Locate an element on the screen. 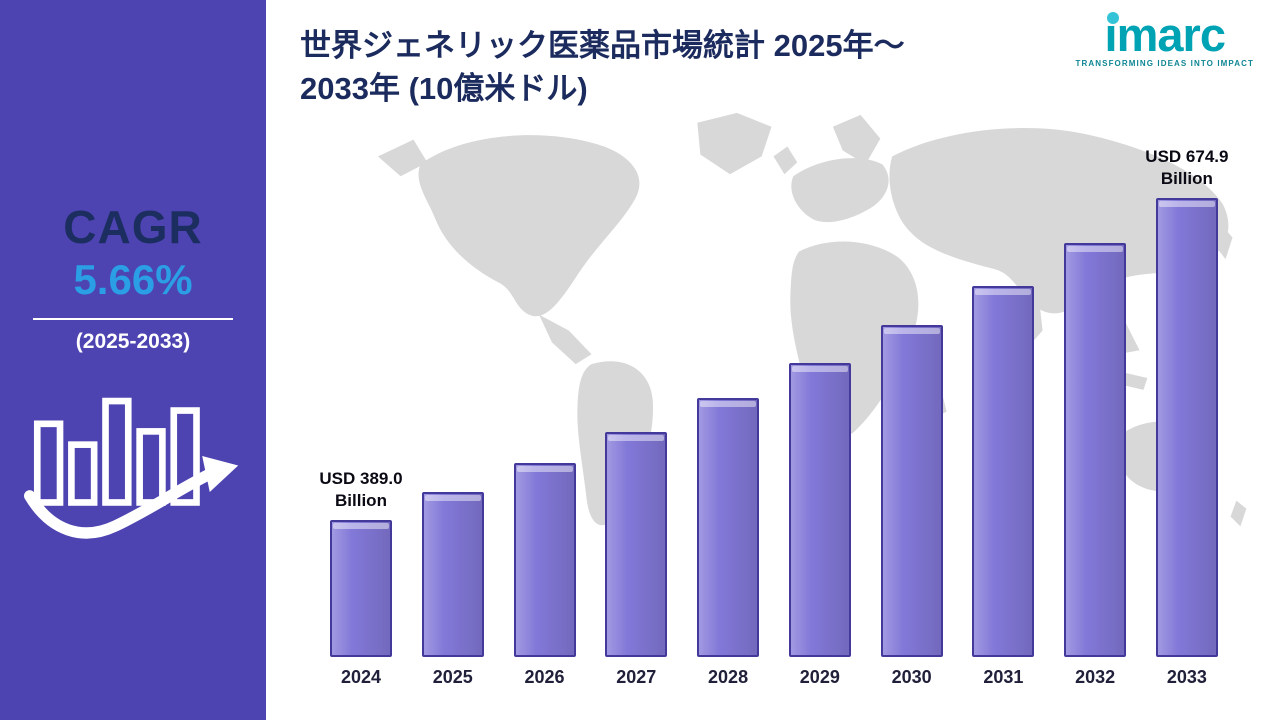  cagr-divider is located at coordinates (133, 319).